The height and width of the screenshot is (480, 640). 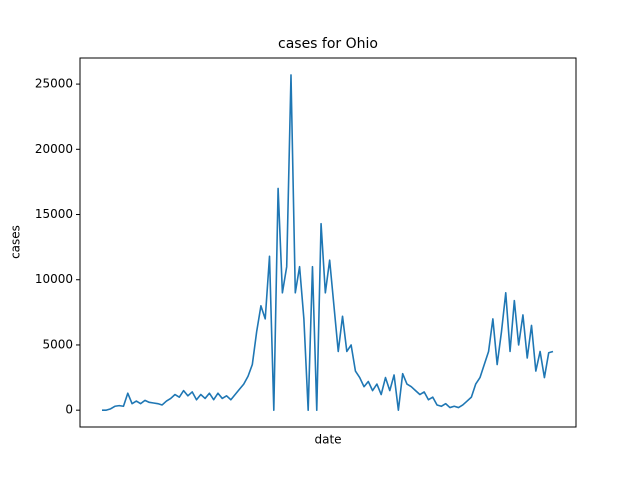 I want to click on y-tick-label: 10000, so click(x=54, y=279).